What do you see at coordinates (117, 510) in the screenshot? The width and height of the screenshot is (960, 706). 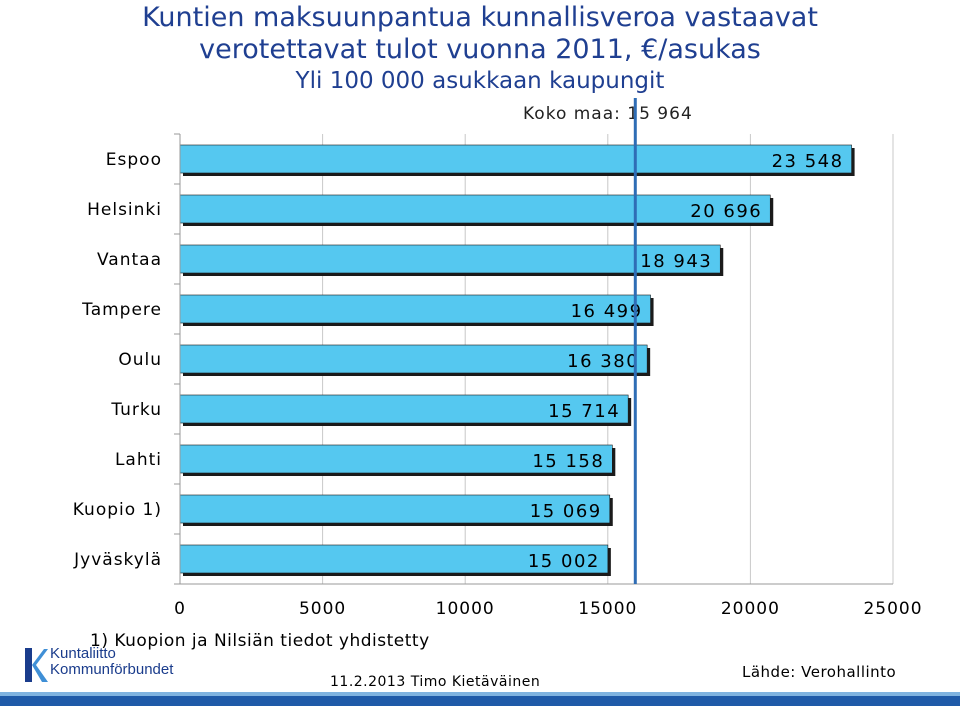 I see `category-label: Kuopio 1)` at bounding box center [117, 510].